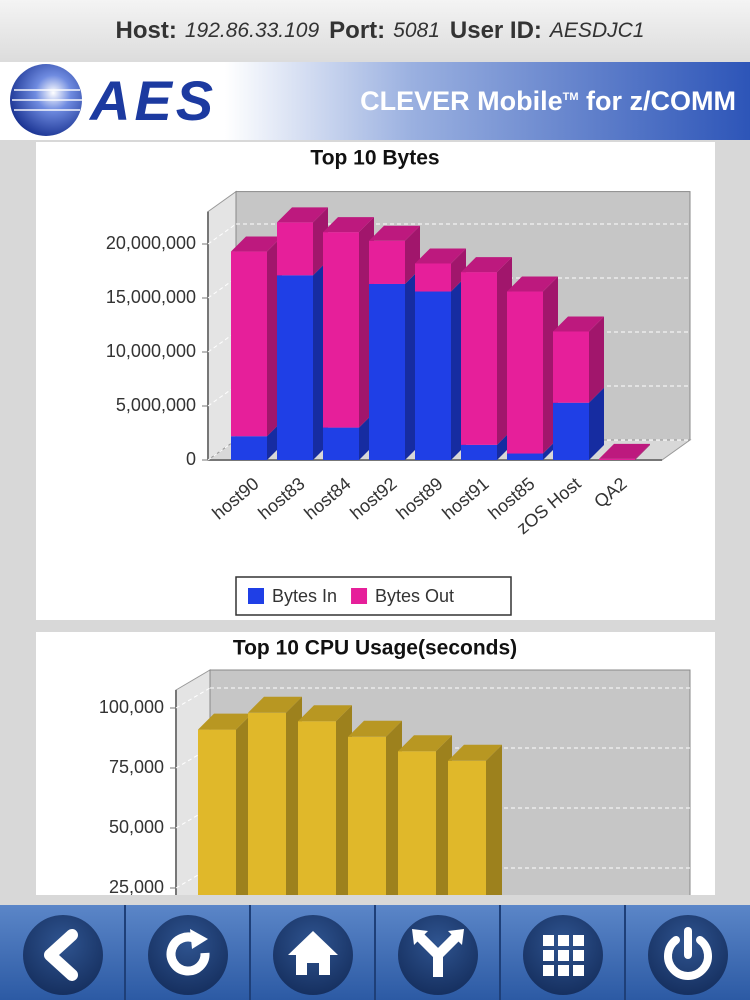 Image resolution: width=750 pixels, height=1000 pixels. Describe the element at coordinates (688, 955) in the screenshot. I see `power-button` at that location.